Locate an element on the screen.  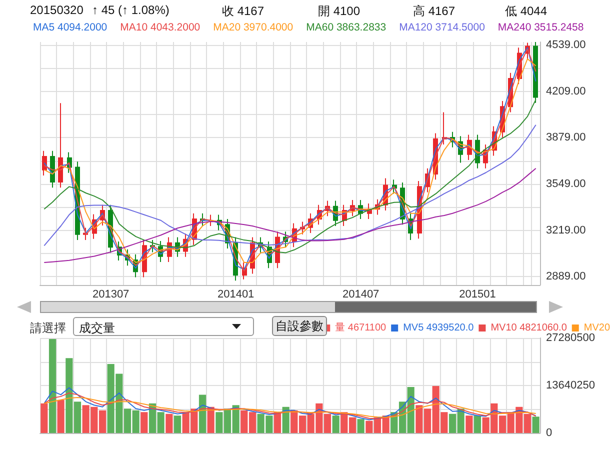
legend-label: 量 4671100 is located at coordinates (361, 328).